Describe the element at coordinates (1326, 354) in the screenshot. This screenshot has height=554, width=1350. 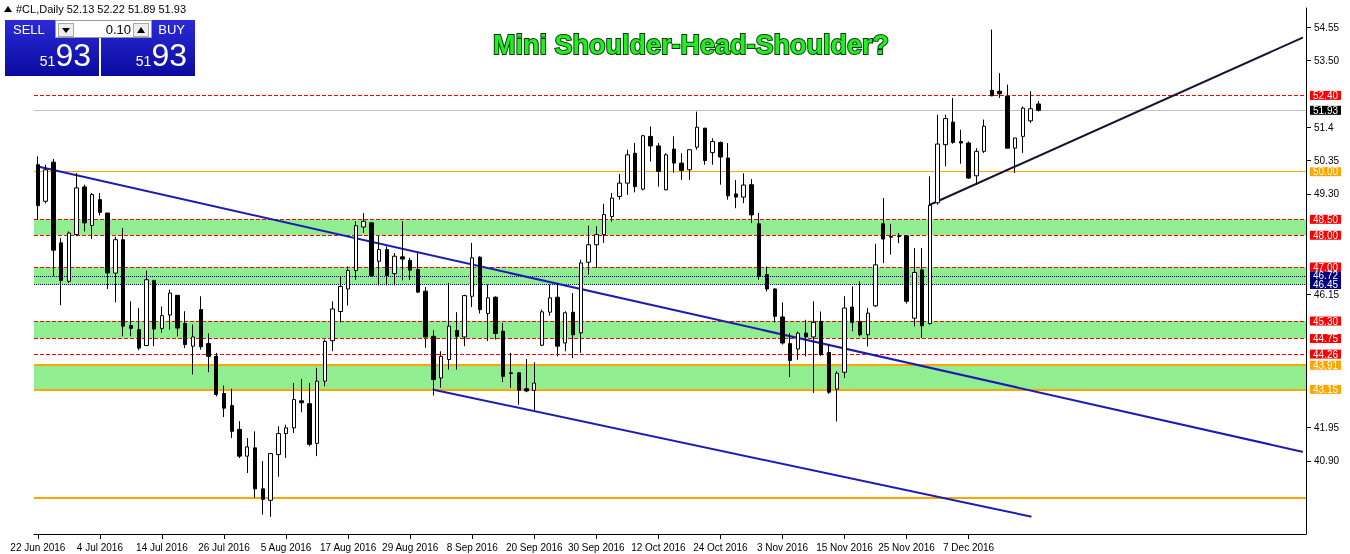
I see `ref-line-label: 44.26` at that location.